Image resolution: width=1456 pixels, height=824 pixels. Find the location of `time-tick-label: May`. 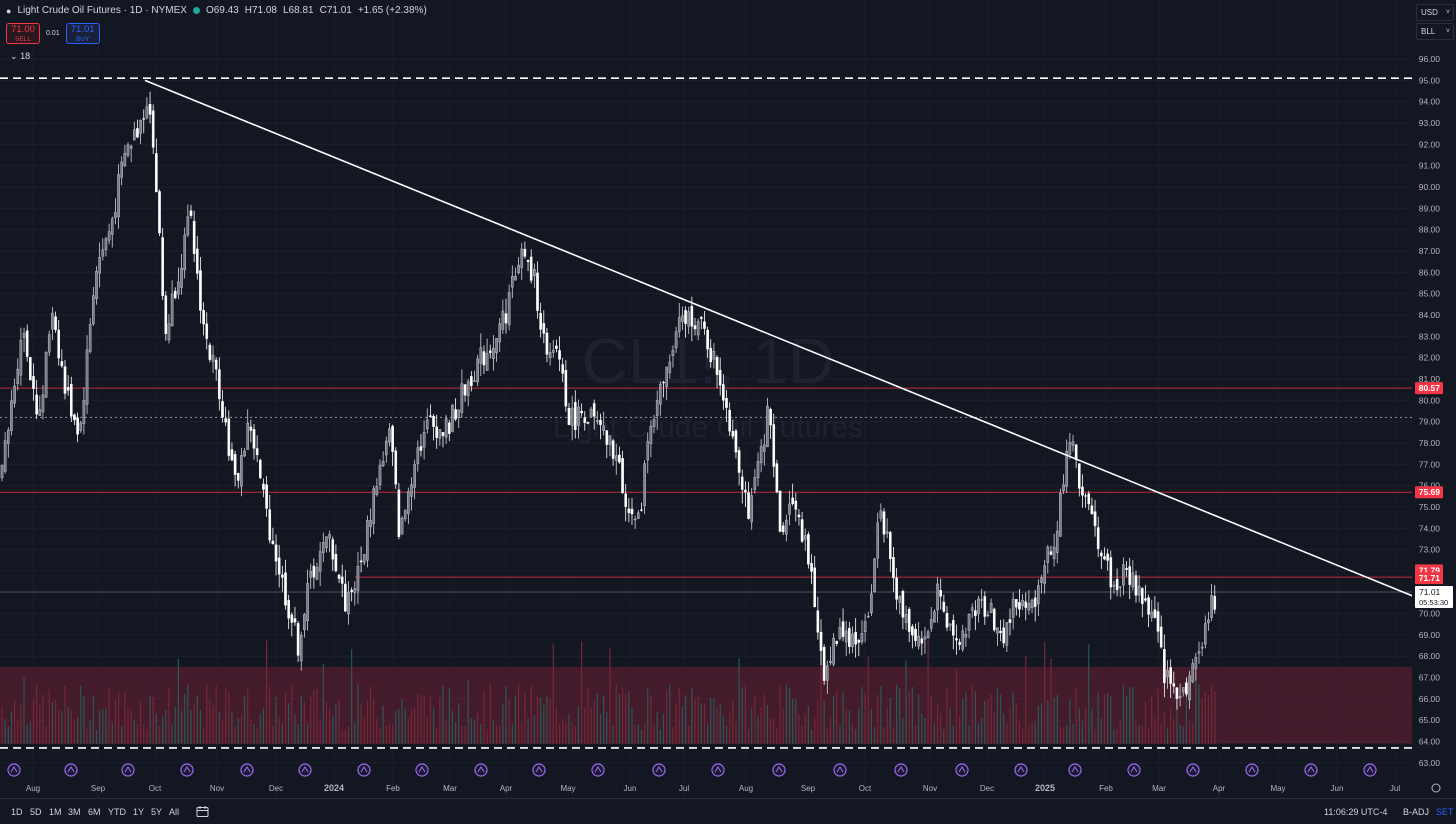

time-tick-label: May is located at coordinates (1277, 788).